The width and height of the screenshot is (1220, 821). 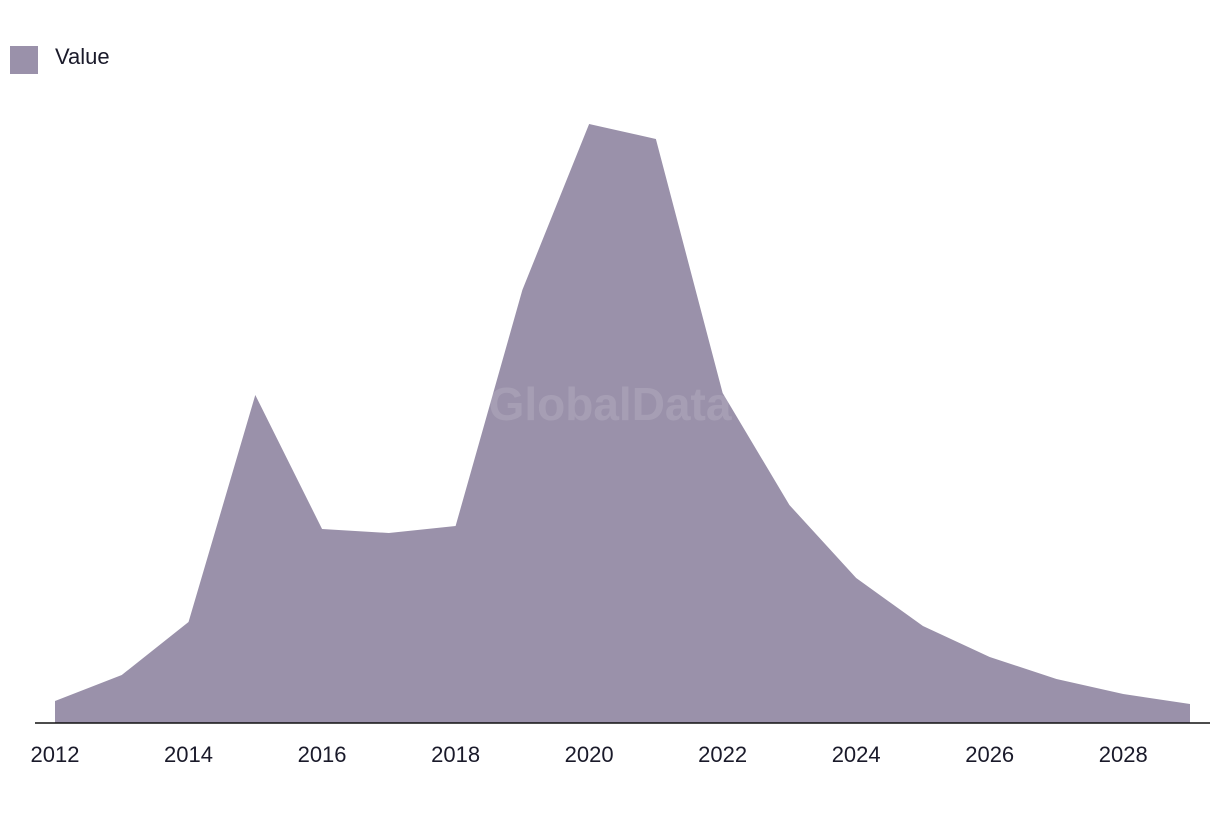 I want to click on watermark: GlobalData, so click(x=610, y=404).